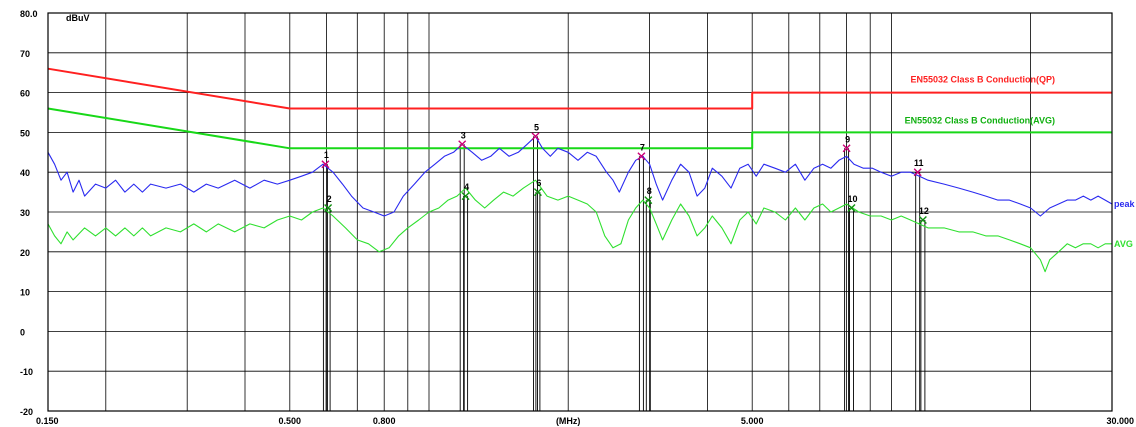 The image size is (1136, 427). What do you see at coordinates (579, 88) in the screenshot?
I see `qp-limit-line` at bounding box center [579, 88].